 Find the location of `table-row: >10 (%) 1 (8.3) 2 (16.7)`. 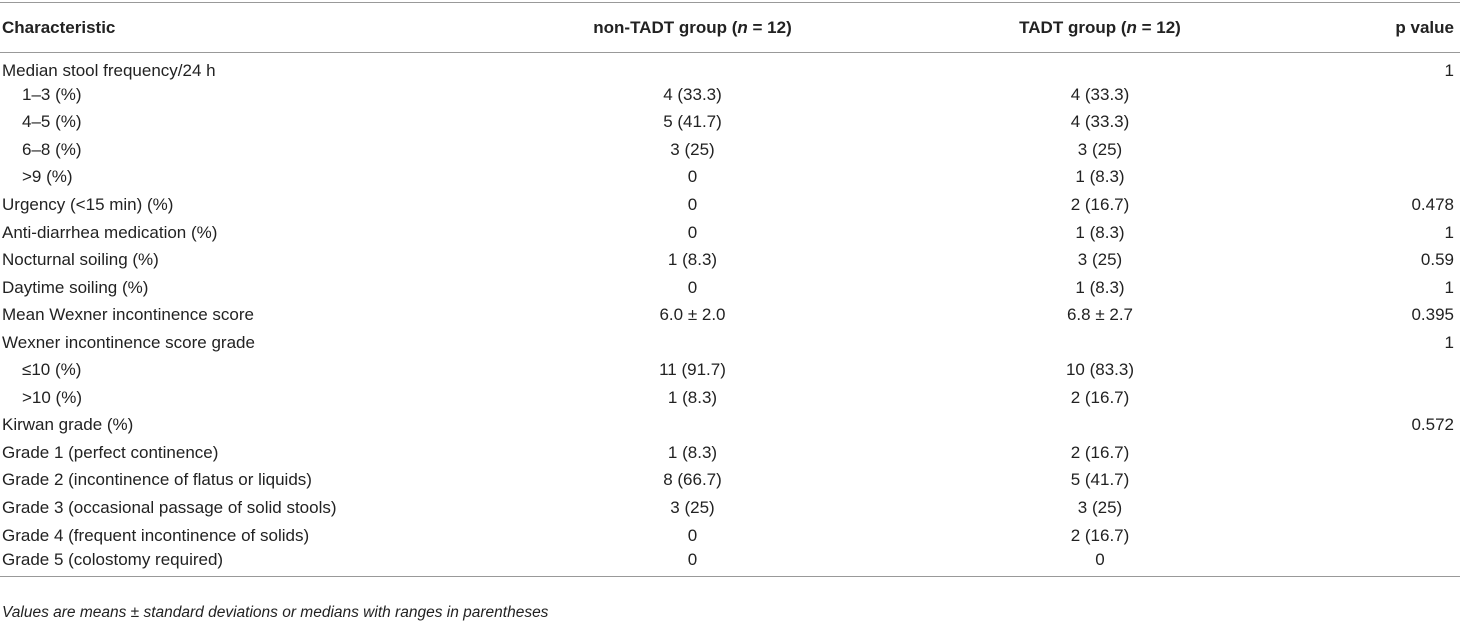

table-row: >10 (%) 1 (8.3) 2 (16.7) is located at coordinates (730, 398).